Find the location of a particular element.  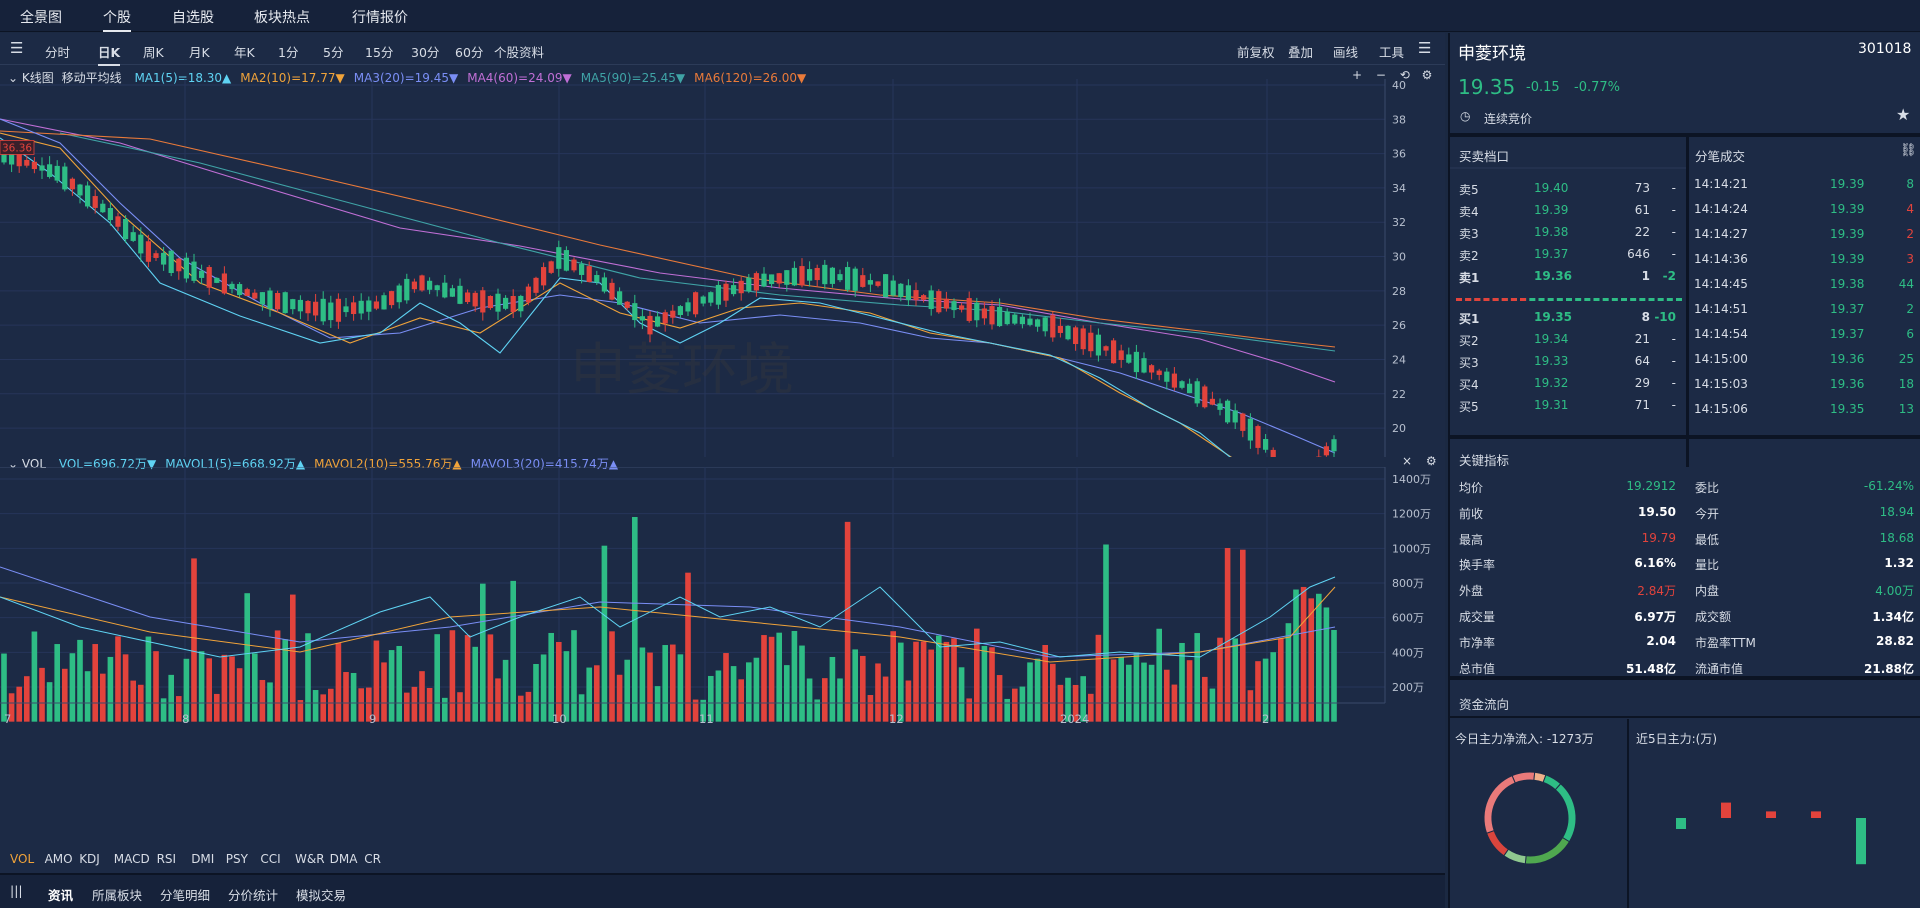

order-book-row: 卖5 19.40 73 - is located at coordinates (1568, 189).